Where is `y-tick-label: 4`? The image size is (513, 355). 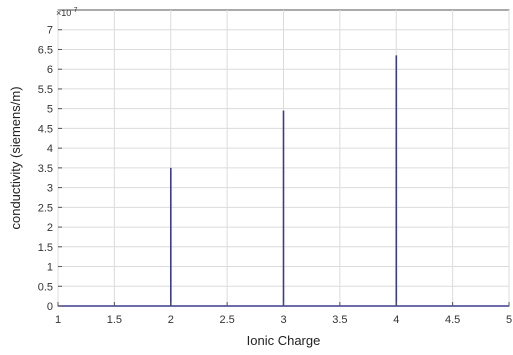 y-tick-label: 4 is located at coordinates (50, 149).